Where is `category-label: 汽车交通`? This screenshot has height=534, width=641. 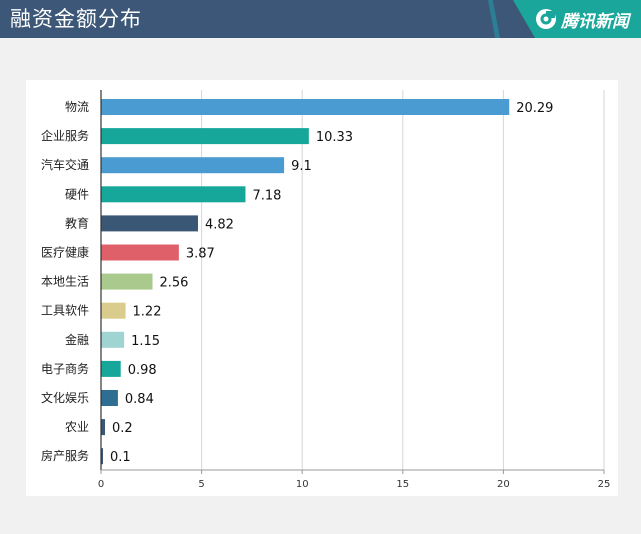
category-label: 汽车交通 is located at coordinates (65, 164).